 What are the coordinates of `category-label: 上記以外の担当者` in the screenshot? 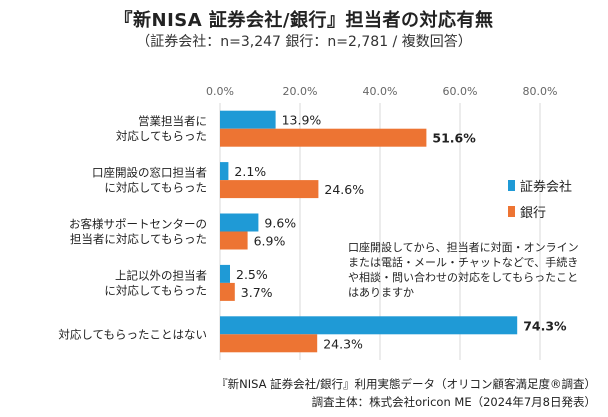 It's located at (161, 275).